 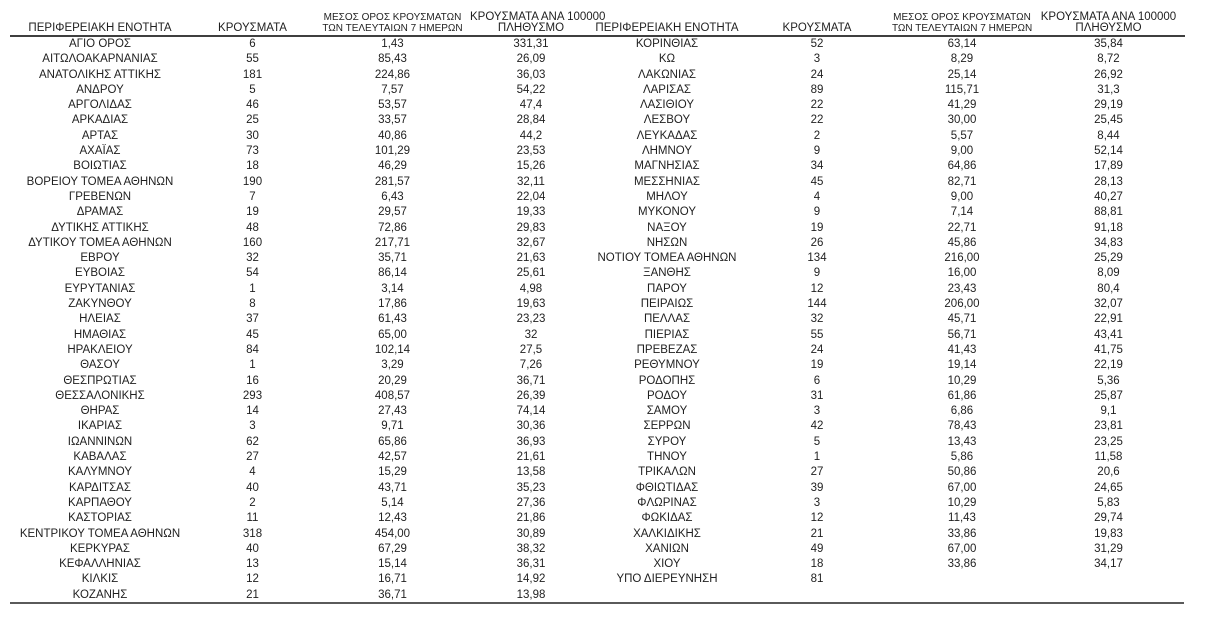 I want to click on table-row: ΚΑΡΠΑΘΟΥ 2 5,14 27,36, so click(x=301, y=503).